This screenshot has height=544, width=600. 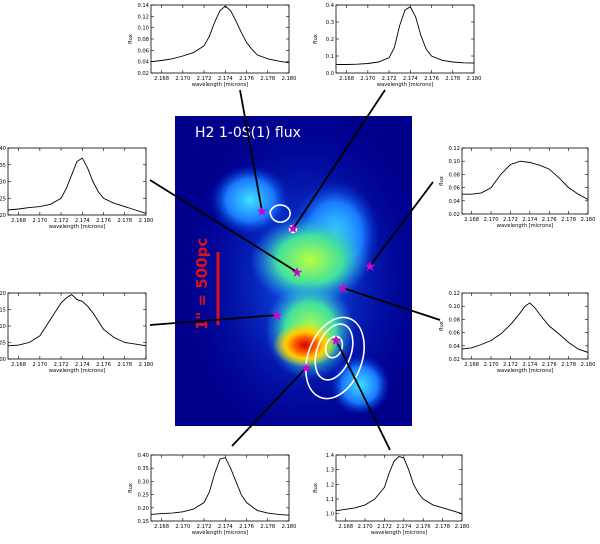 I want to click on map-emission-tail, so click(x=360, y=385).